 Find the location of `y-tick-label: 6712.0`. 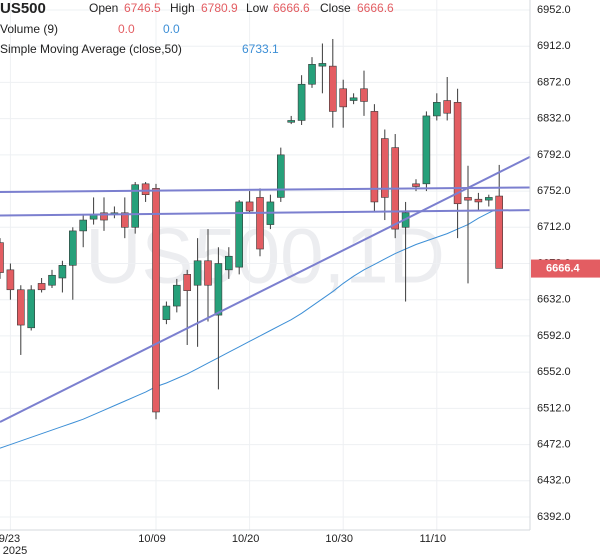

y-tick-label: 6712.0 is located at coordinates (554, 227).